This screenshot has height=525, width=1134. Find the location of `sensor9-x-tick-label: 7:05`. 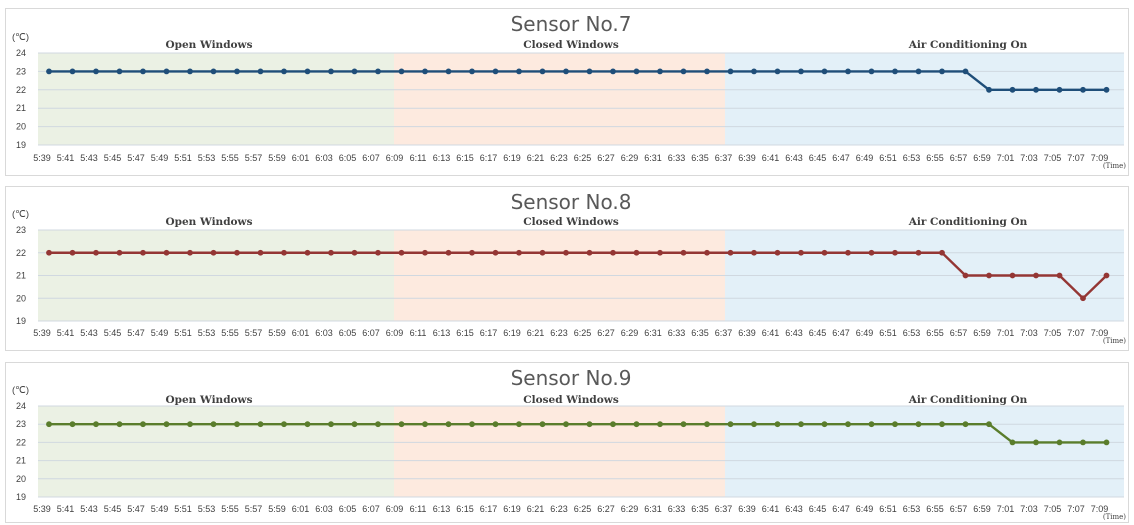

sensor9-x-tick-label: 7:05 is located at coordinates (1053, 509).